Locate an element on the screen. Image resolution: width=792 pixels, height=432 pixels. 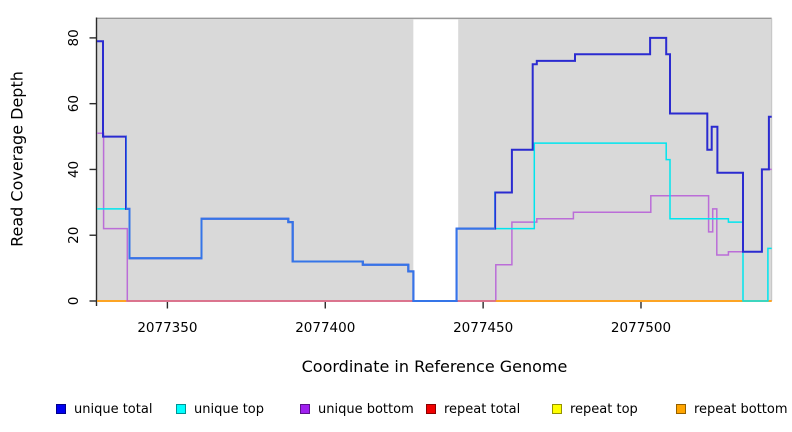
x-tick-label: 2077350 is located at coordinates (167, 328).